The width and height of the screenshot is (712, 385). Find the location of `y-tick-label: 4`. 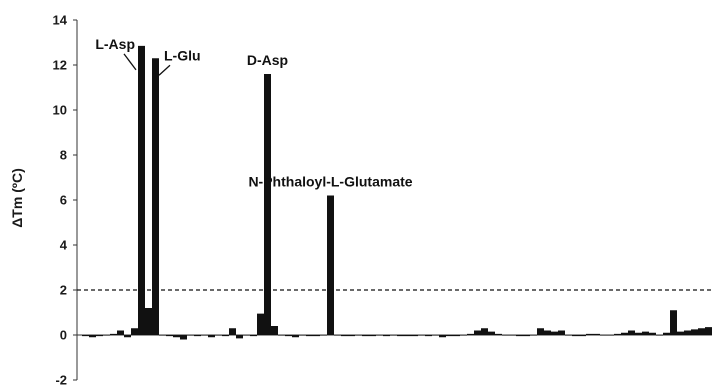

y-tick-label: 4 is located at coordinates (64, 245).